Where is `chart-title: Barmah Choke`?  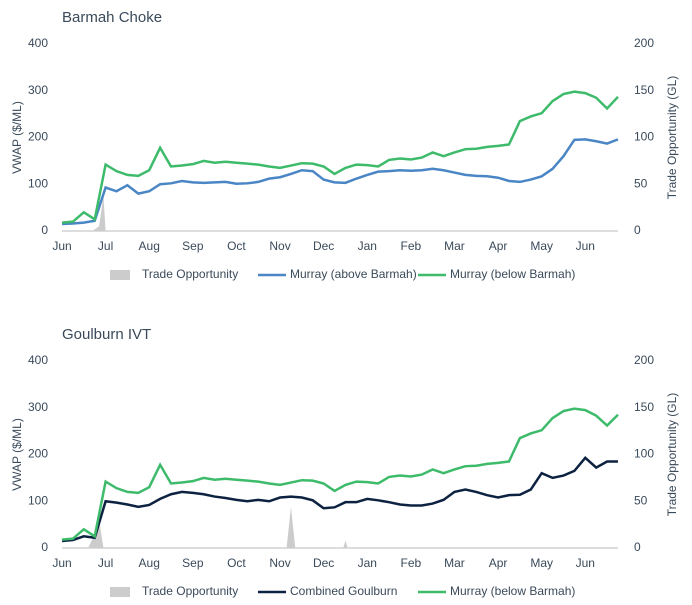 chart-title: Barmah Choke is located at coordinates (112, 17).